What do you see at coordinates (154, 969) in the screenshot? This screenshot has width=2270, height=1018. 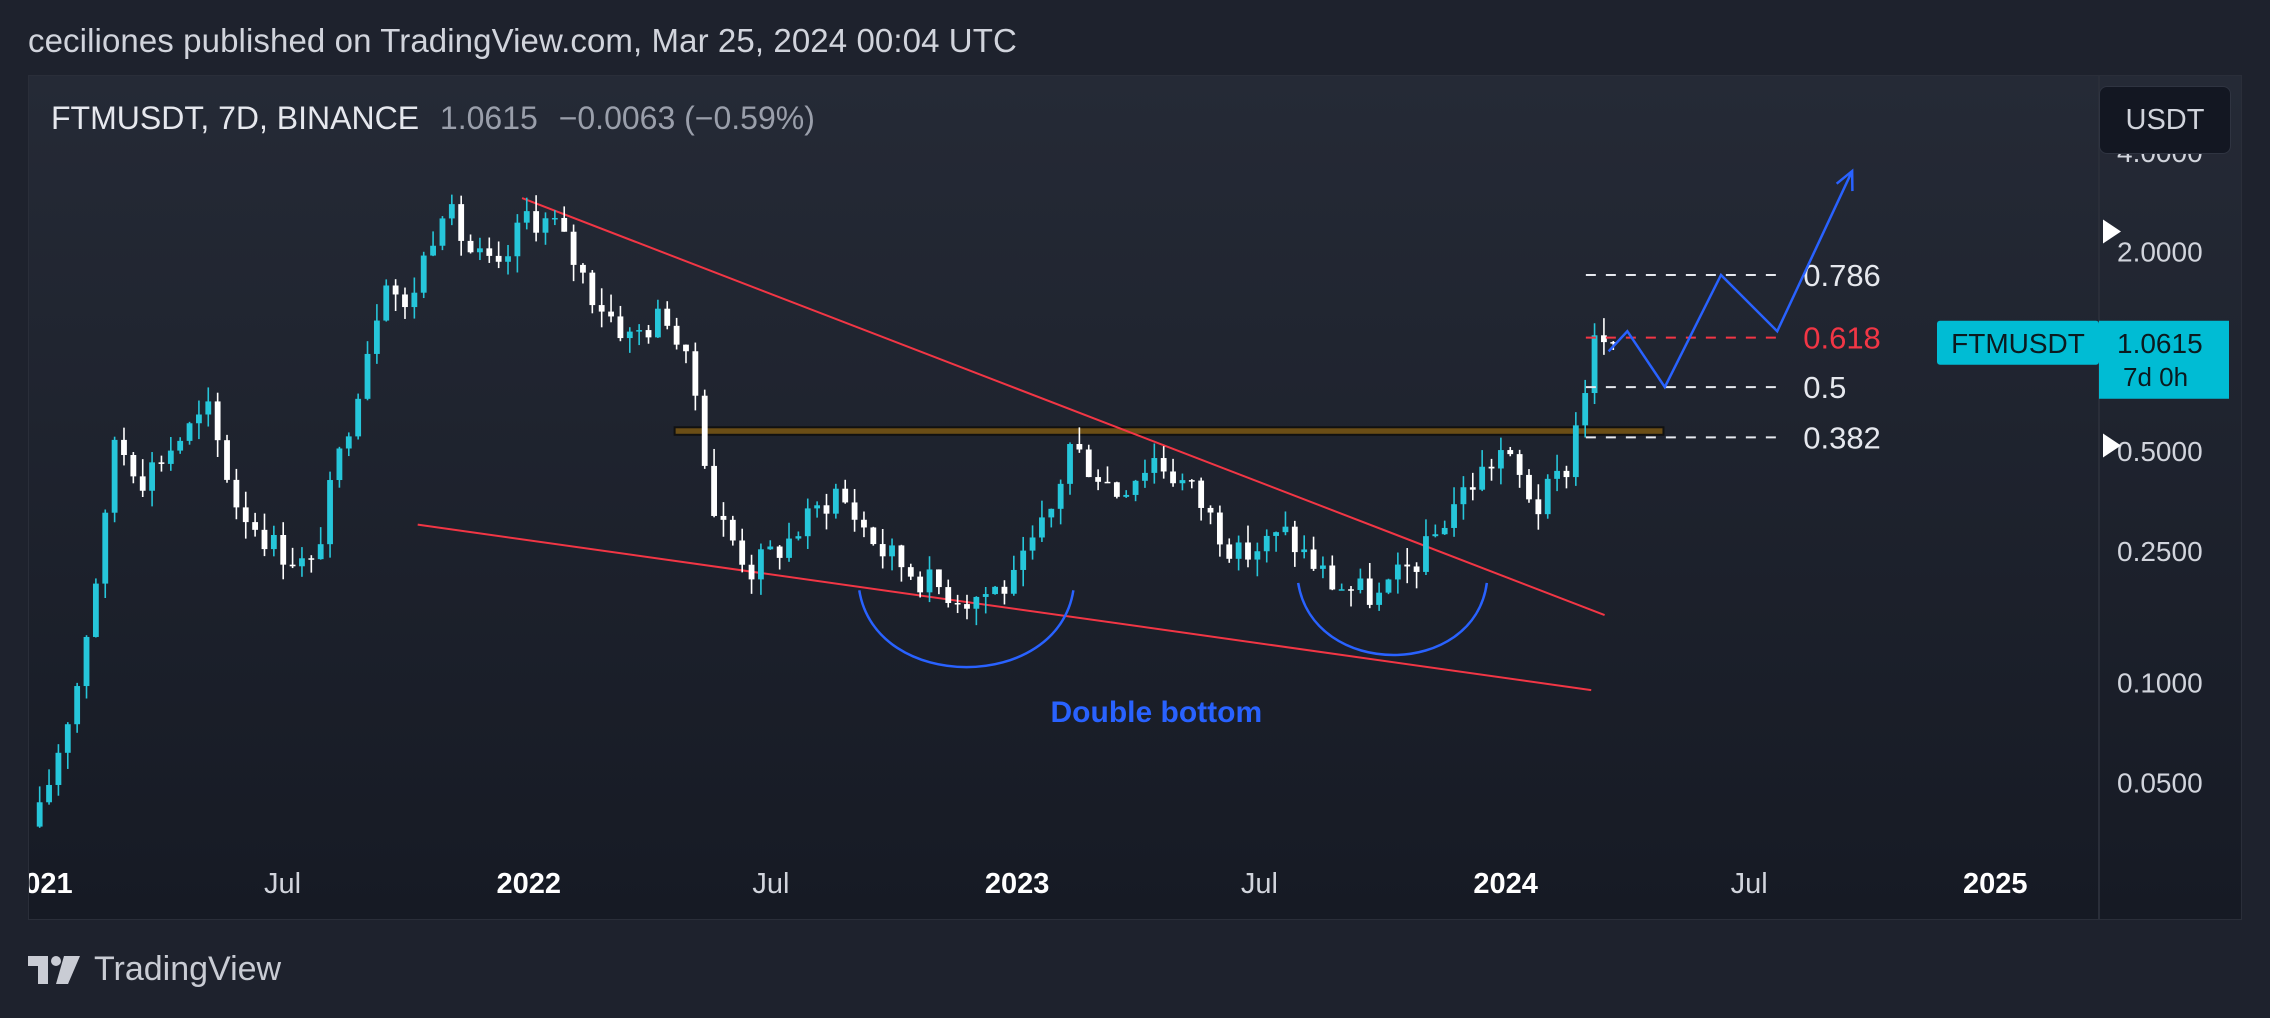 I see `footer-logo: TradingView` at bounding box center [154, 969].